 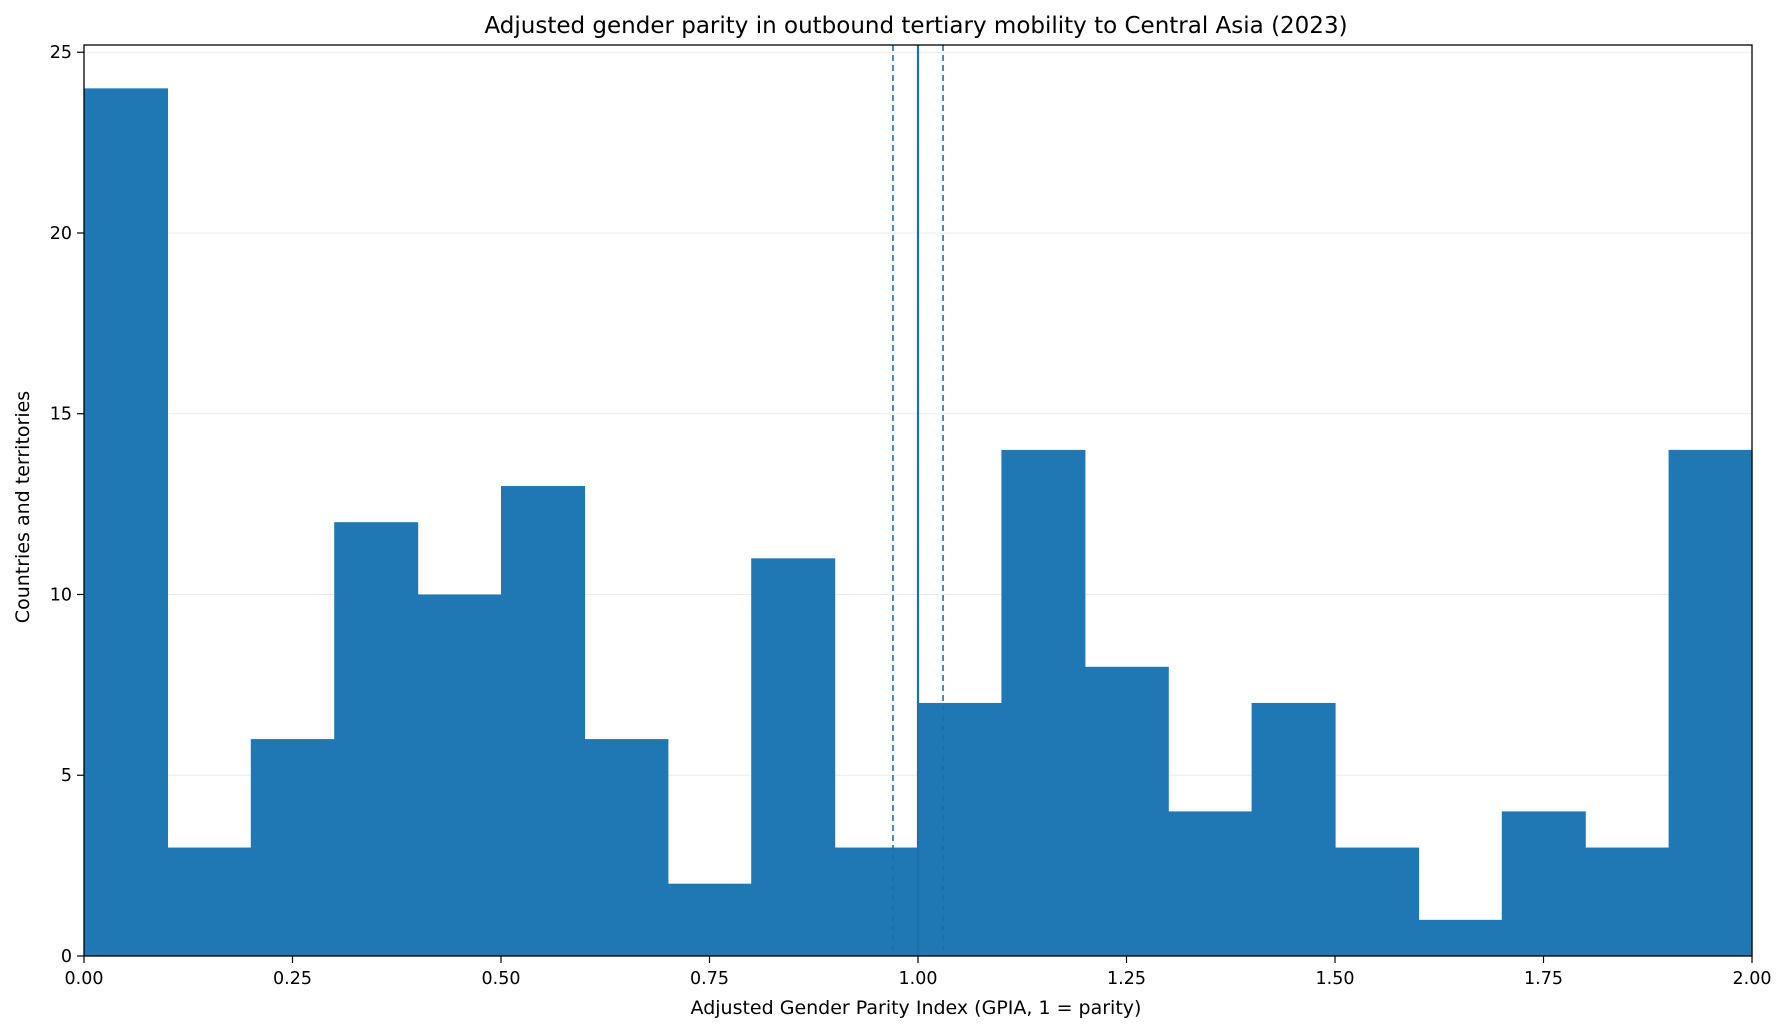 I want to click on y-tick-label-3: 15, so click(x=61, y=415).